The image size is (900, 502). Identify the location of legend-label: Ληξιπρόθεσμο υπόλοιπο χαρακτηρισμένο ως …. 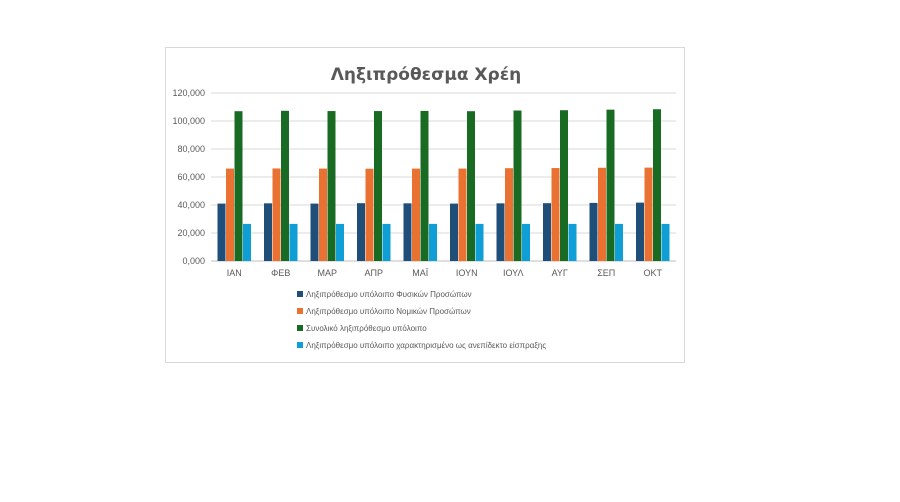
(426, 345).